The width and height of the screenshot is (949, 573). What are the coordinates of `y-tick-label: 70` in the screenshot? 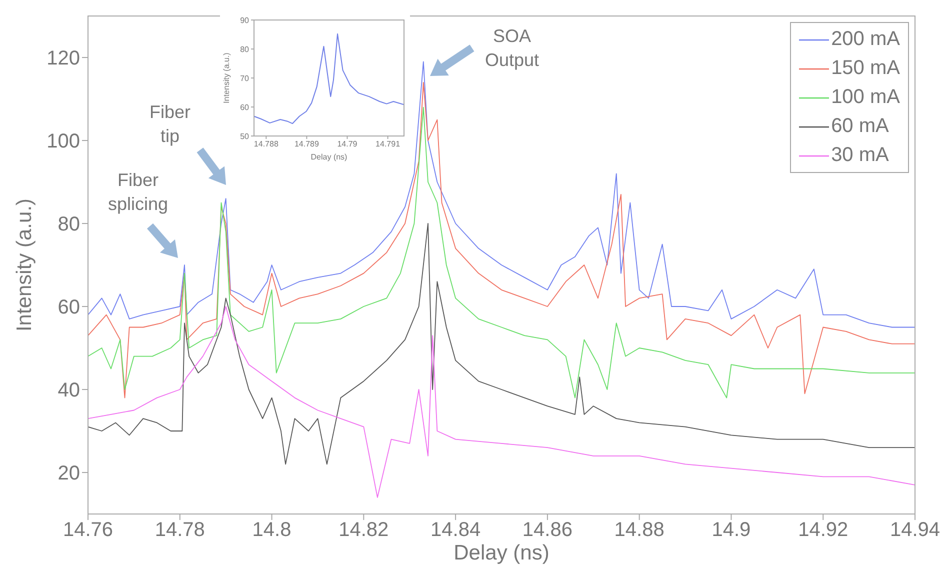 It's located at (245, 78).